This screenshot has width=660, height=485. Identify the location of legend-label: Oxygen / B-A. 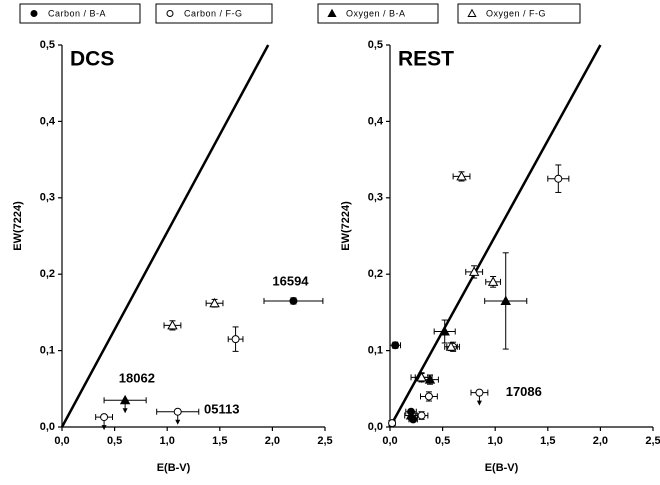
(376, 13).